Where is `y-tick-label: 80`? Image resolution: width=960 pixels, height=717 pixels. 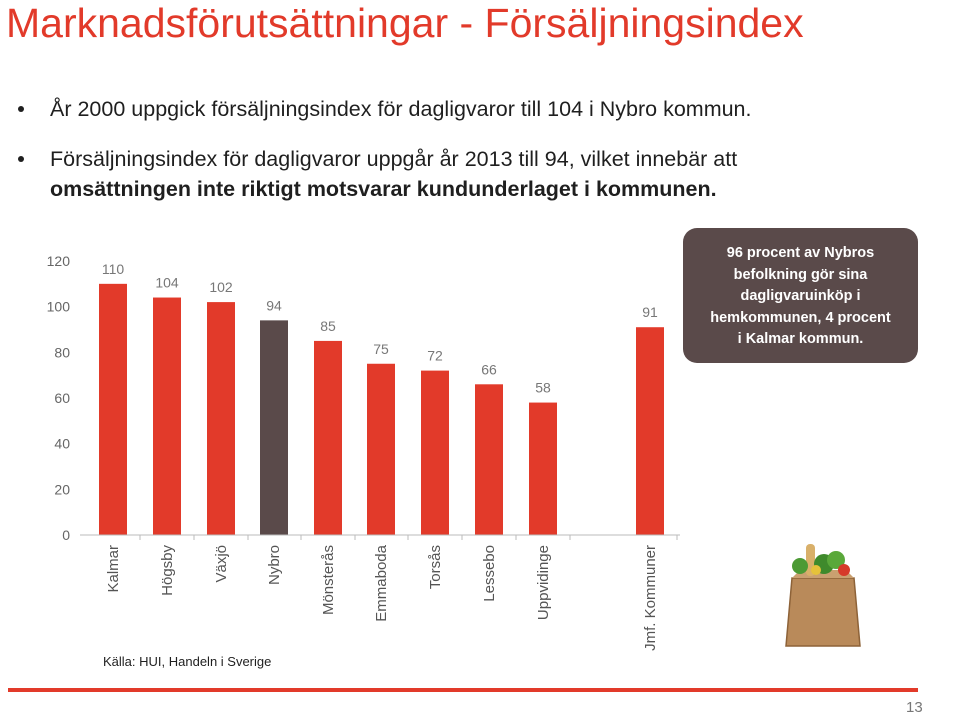
y-tick-label: 80 is located at coordinates (62, 352).